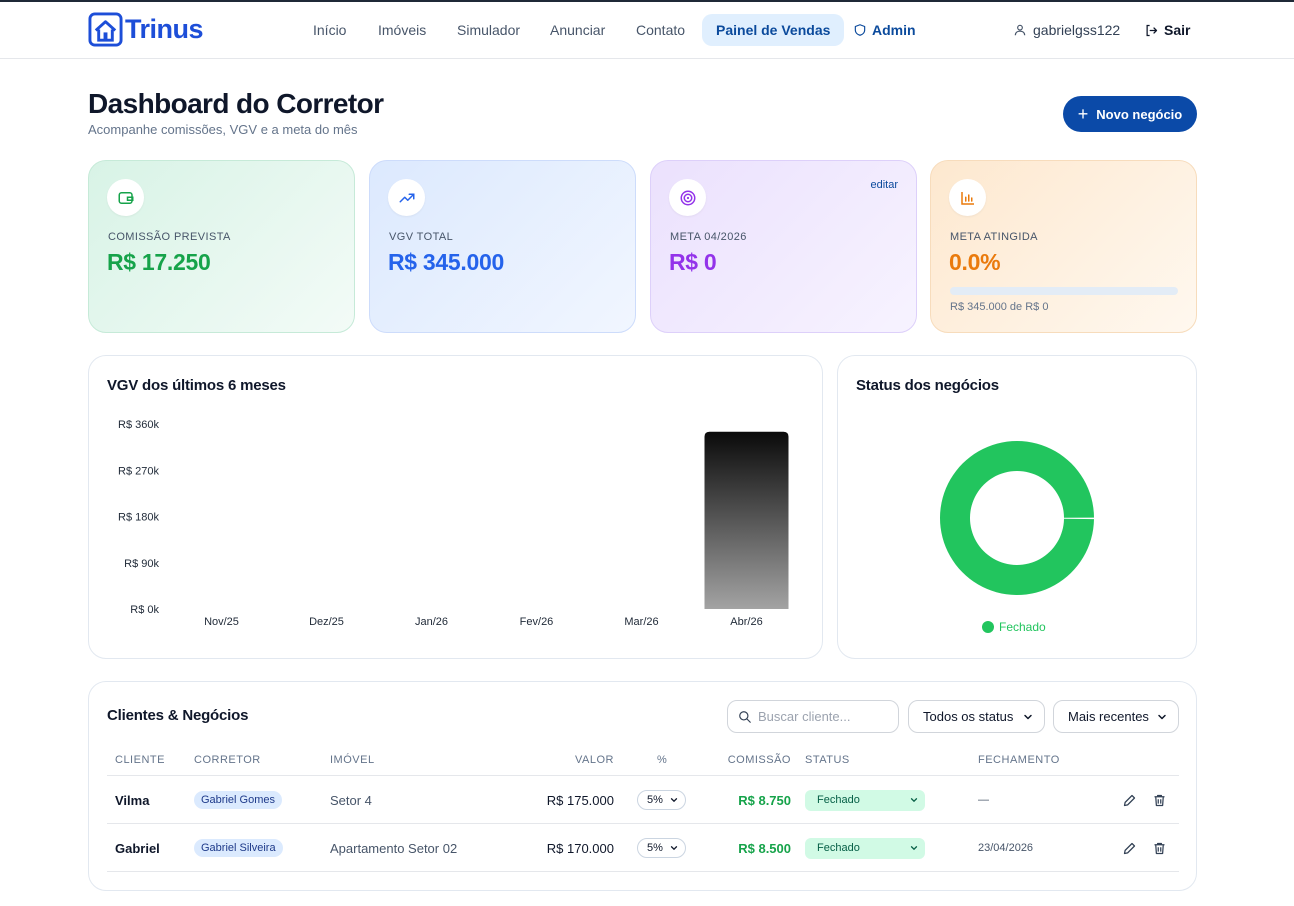  What do you see at coordinates (1020, 30) in the screenshot?
I see `user-icon` at bounding box center [1020, 30].